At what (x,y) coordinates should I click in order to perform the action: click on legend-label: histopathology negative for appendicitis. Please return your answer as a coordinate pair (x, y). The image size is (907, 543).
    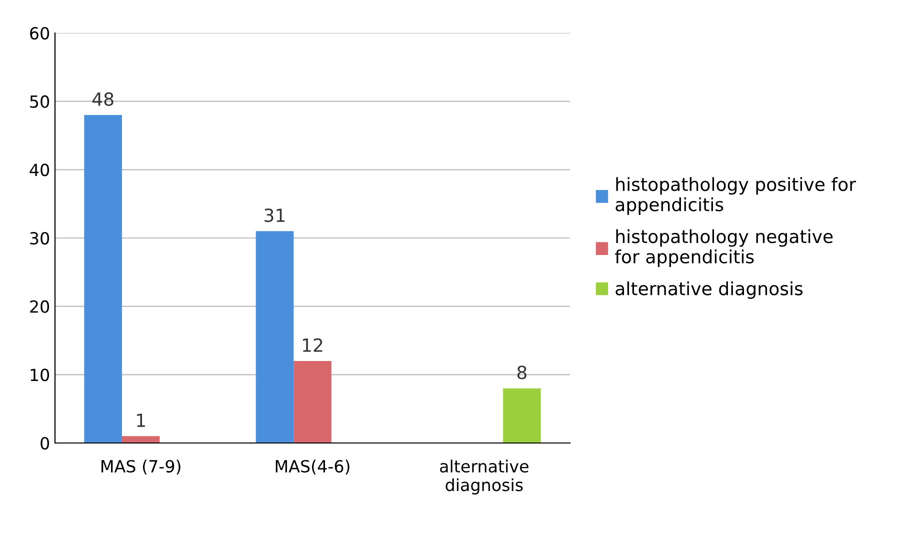
    Looking at the image, I should click on (724, 248).